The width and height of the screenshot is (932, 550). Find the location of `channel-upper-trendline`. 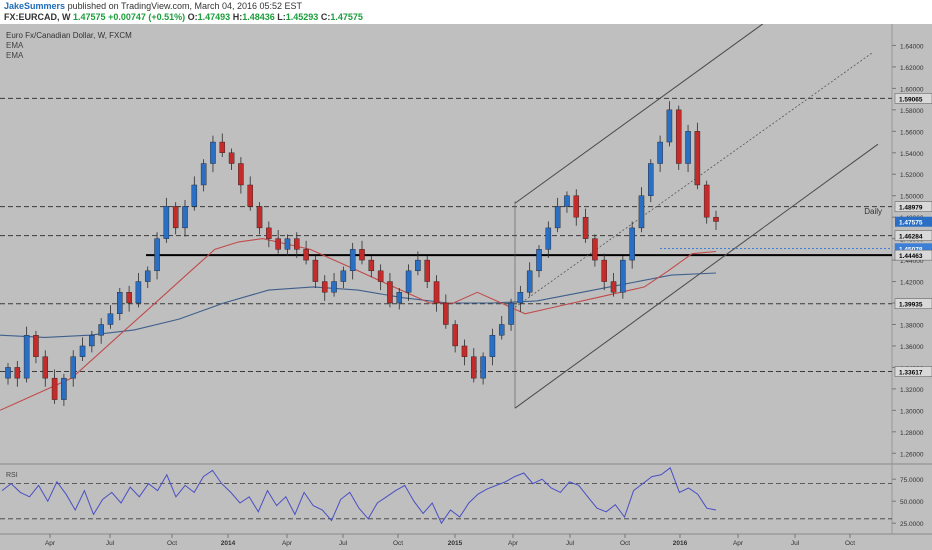

channel-upper-trendline is located at coordinates (642, 114).